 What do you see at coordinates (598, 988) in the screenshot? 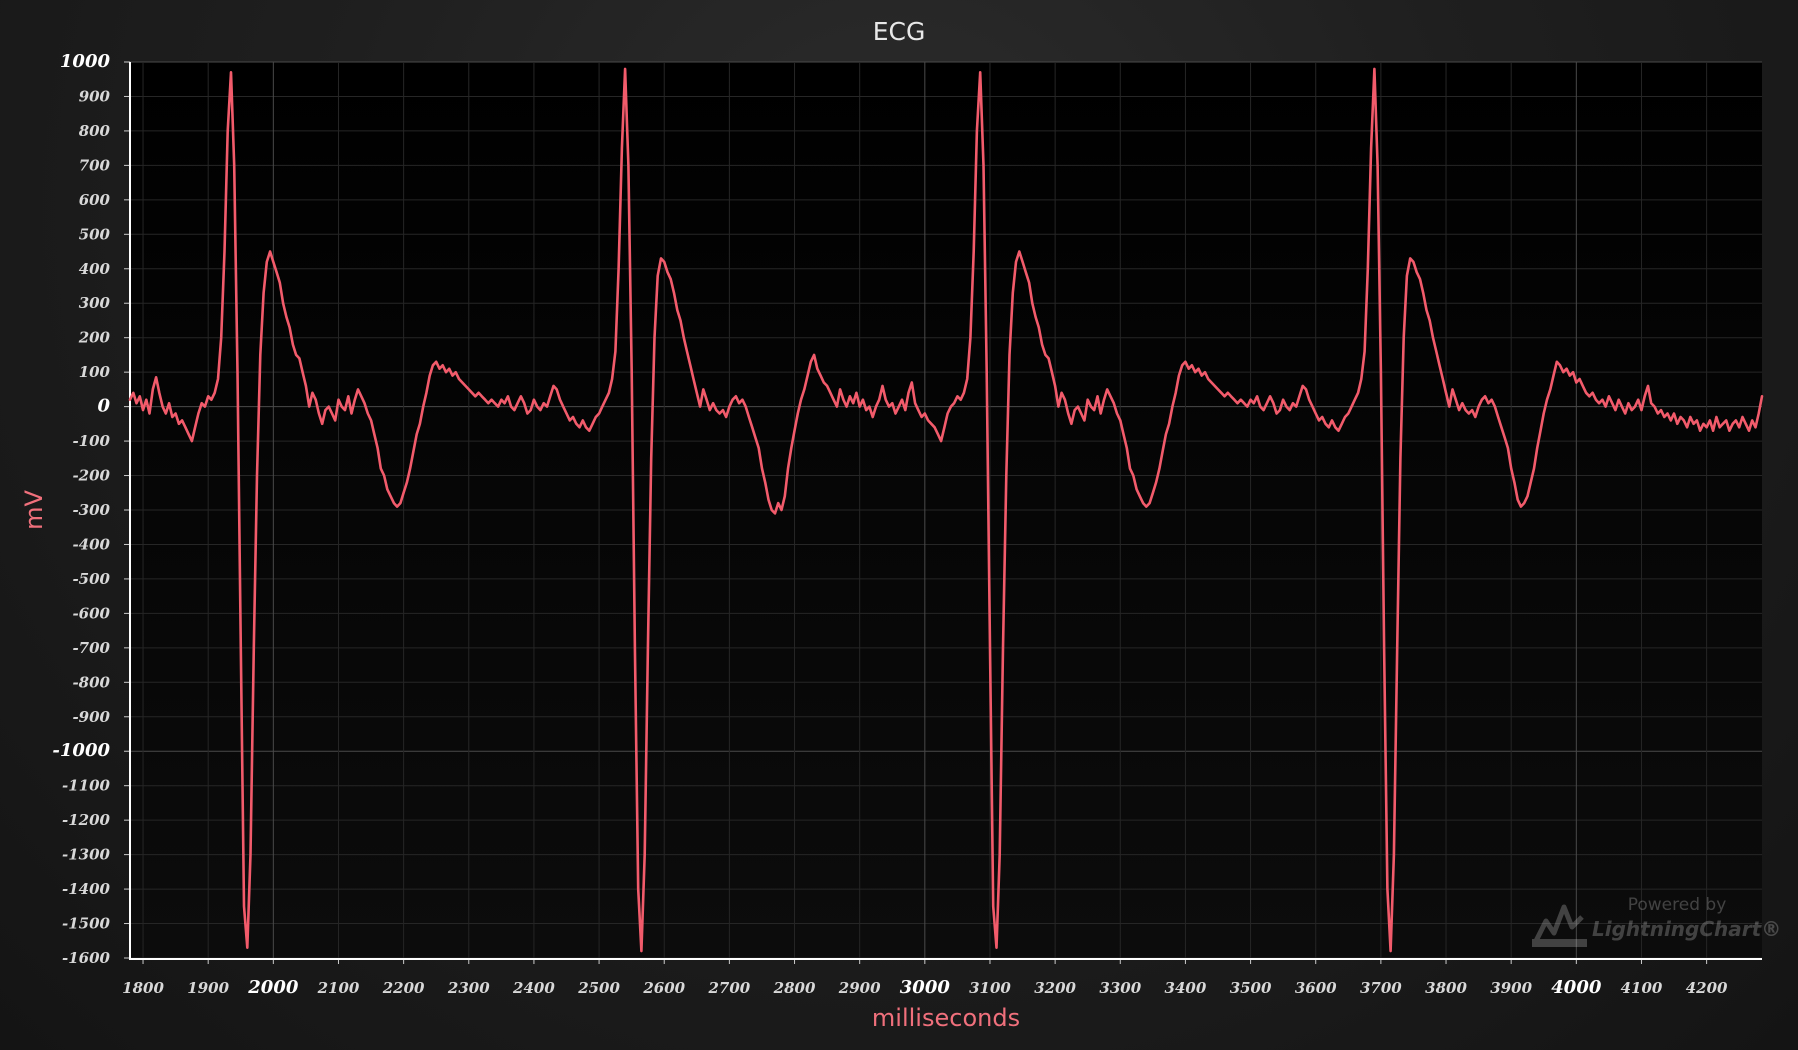
I see `x-tick-label: 2500` at bounding box center [598, 988].